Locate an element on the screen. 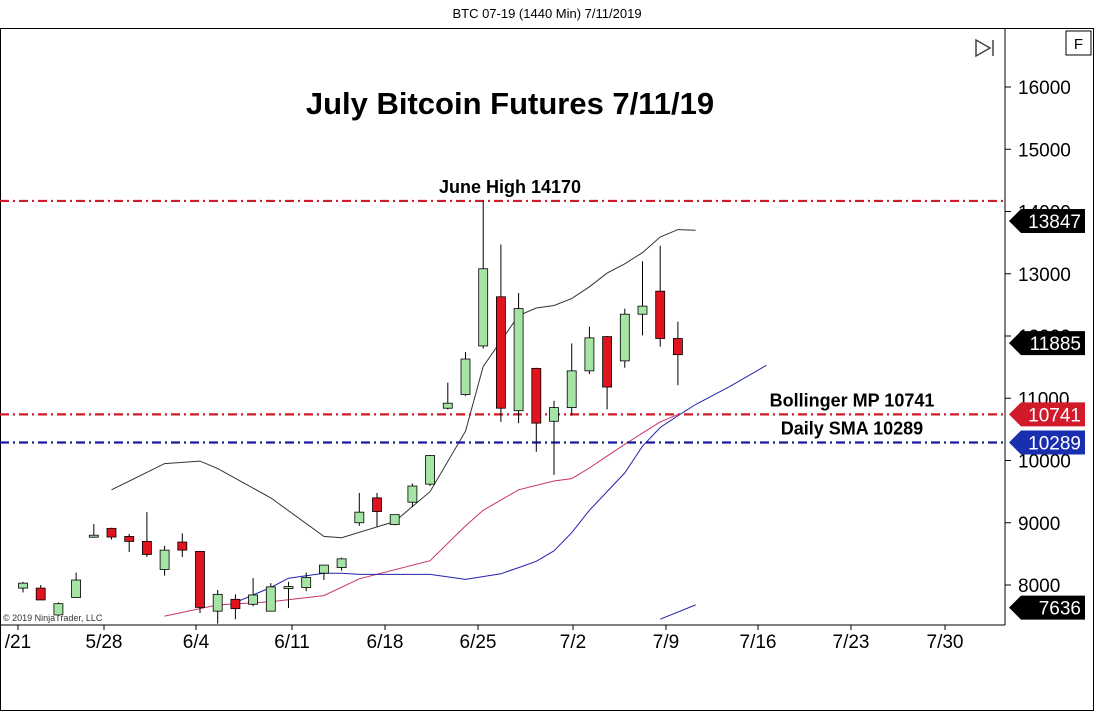 Image resolution: width=1094 pixels, height=711 pixels. price-tag-label: 13847 is located at coordinates (1054, 222).